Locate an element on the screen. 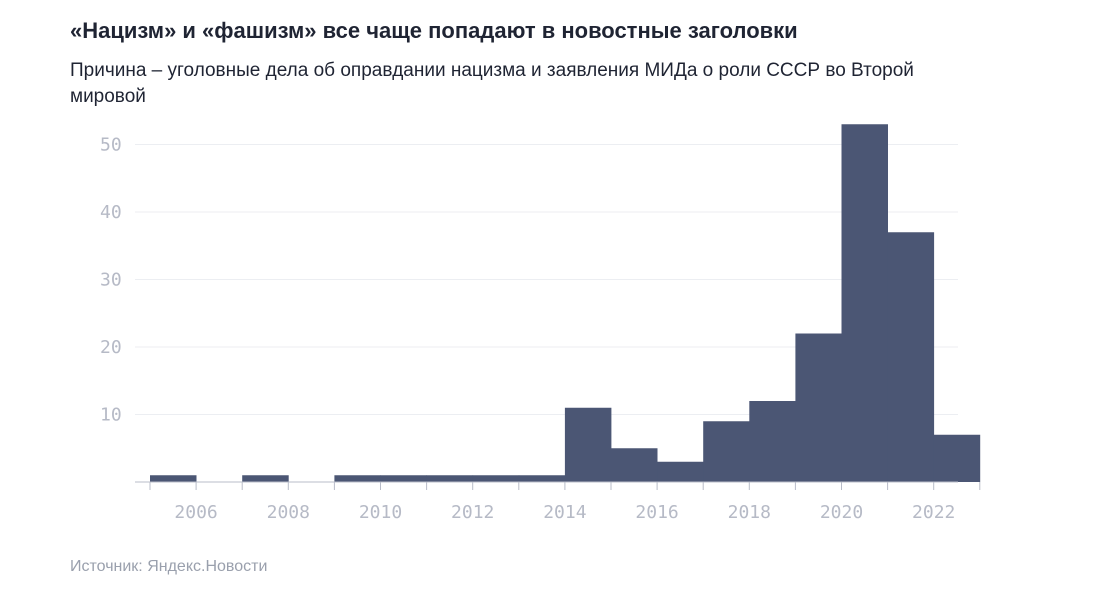 This screenshot has height=602, width=1113. x-tick-label-2016: 2016 is located at coordinates (656, 512).